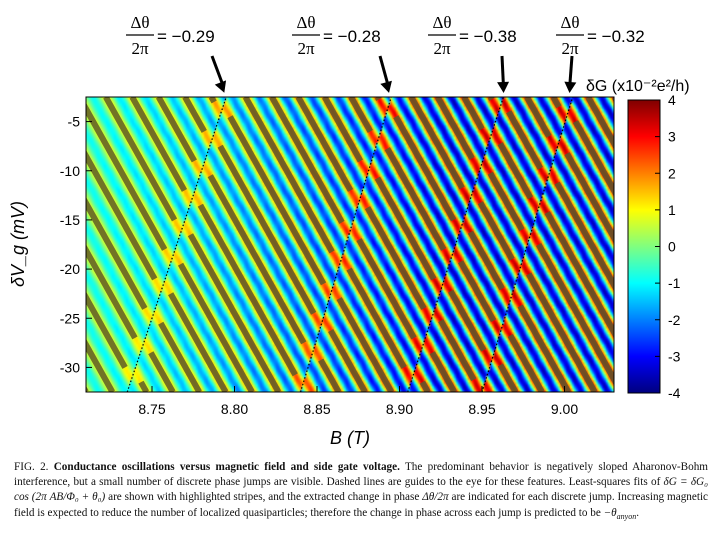  What do you see at coordinates (70, 367) in the screenshot?
I see `y-tick-label: -30` at bounding box center [70, 367].